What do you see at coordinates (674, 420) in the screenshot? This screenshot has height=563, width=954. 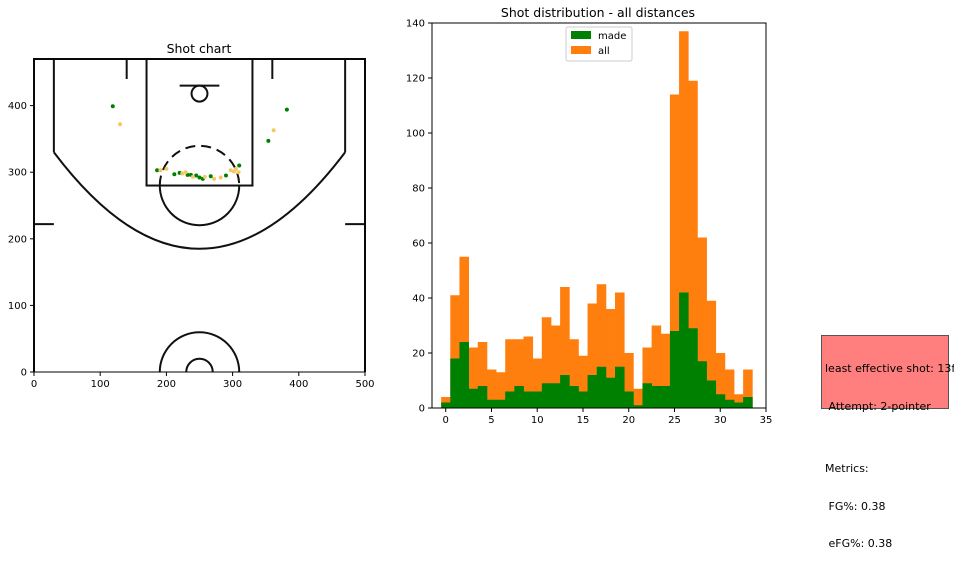 I see `x-tick-label: 25` at bounding box center [674, 420].